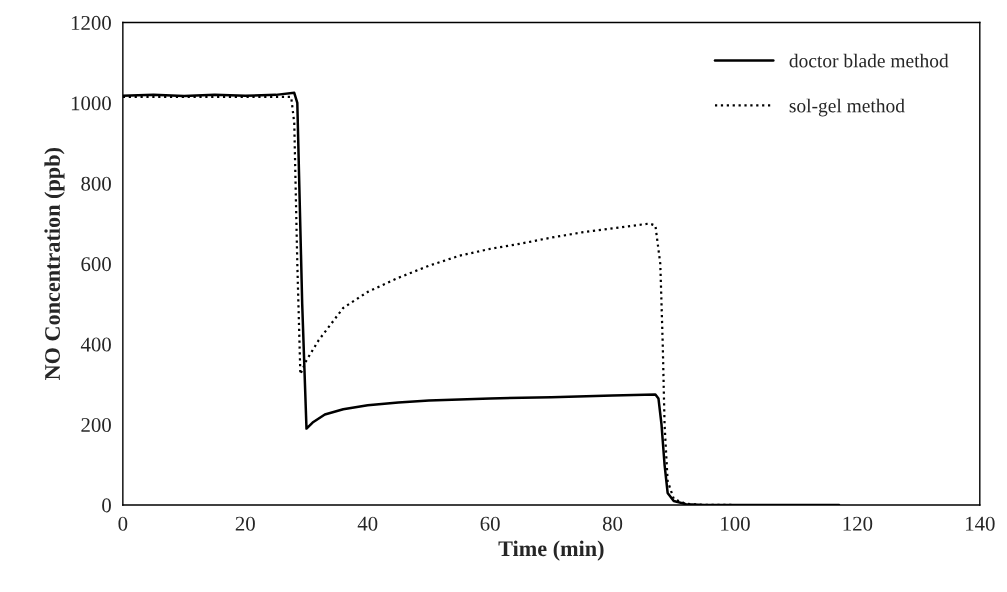 Image resolution: width=1007 pixels, height=592 pixels. I want to click on x-tick-label: 80, so click(612, 523).